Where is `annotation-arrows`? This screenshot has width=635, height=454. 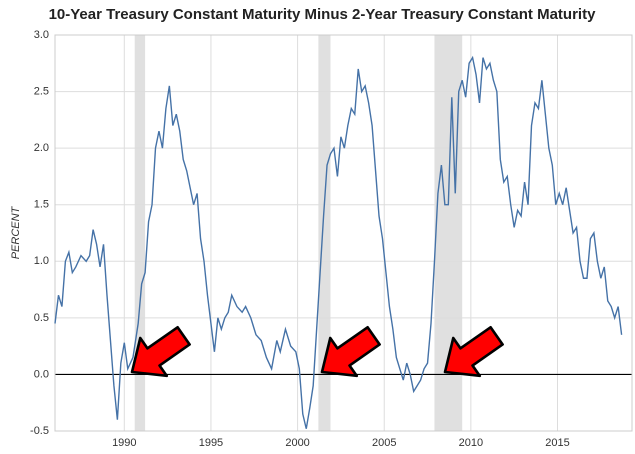 annotation-arrows is located at coordinates (317, 351).